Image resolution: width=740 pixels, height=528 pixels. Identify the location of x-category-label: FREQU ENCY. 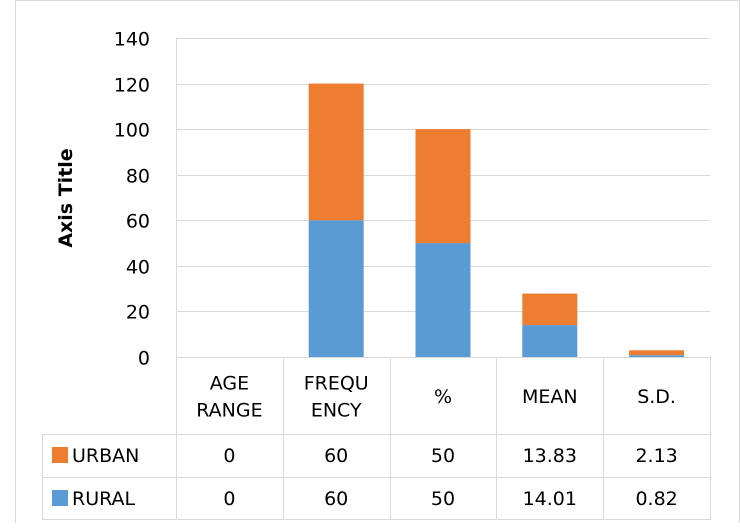
(336, 397).